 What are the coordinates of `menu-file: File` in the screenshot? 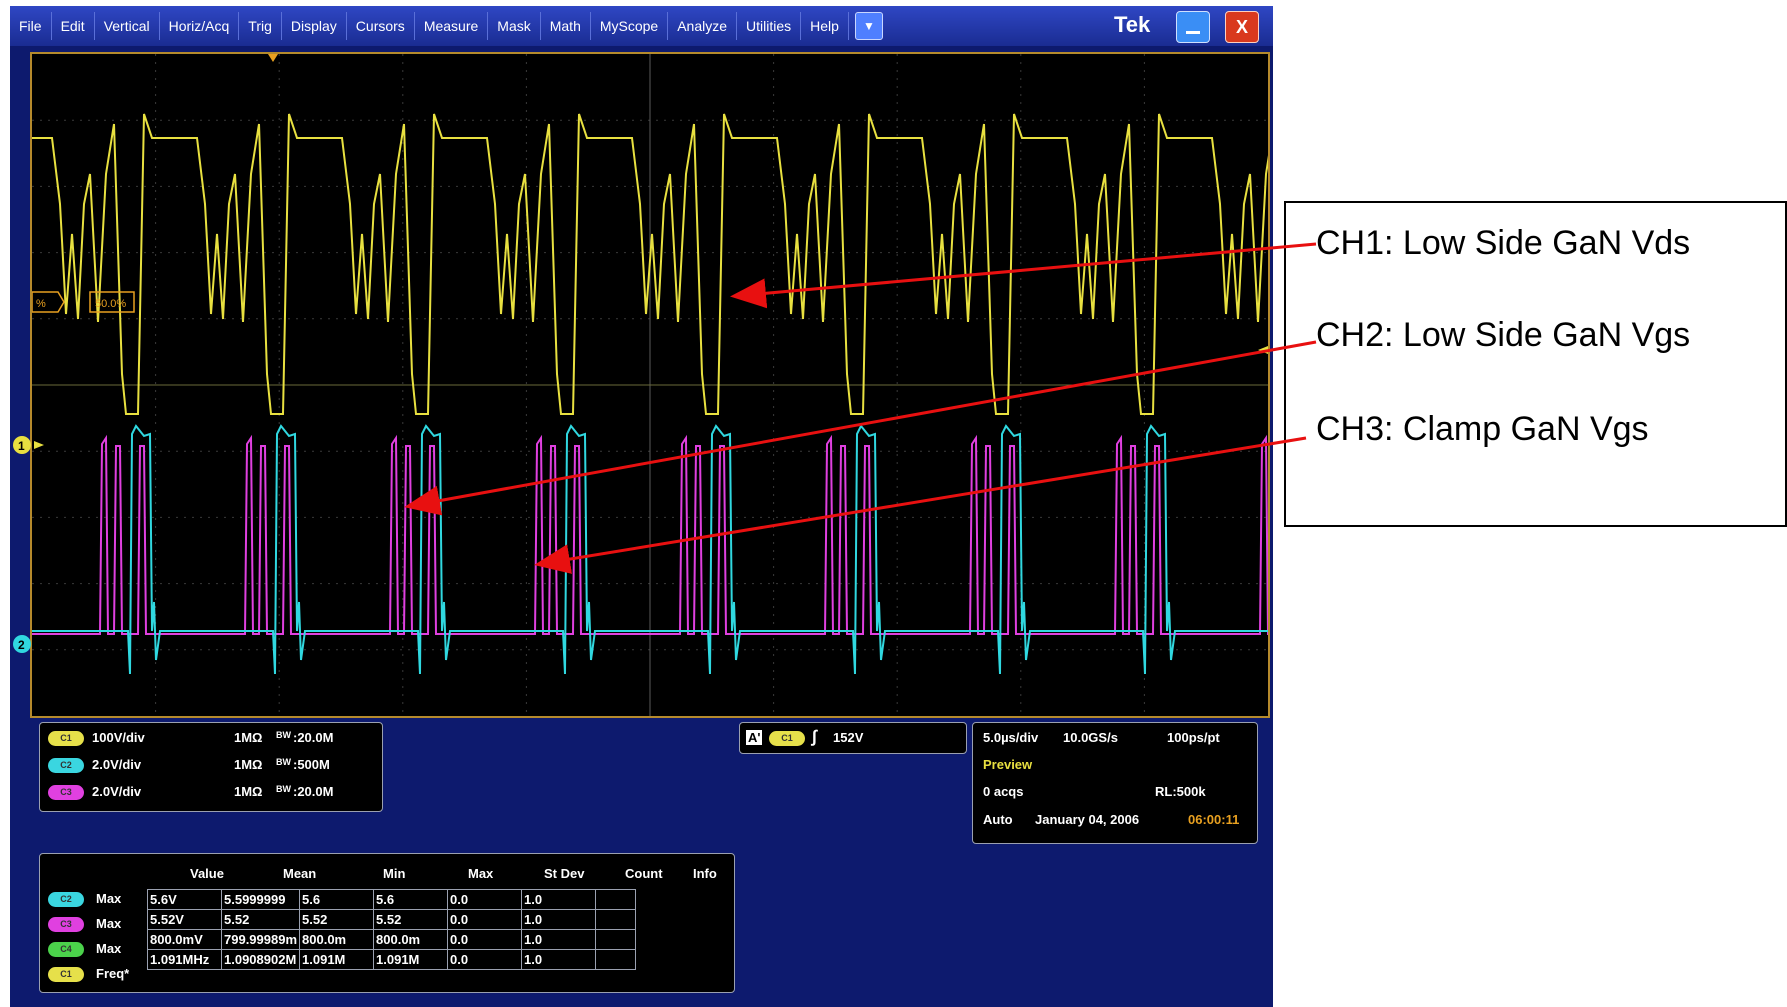 It's located at (31, 26).